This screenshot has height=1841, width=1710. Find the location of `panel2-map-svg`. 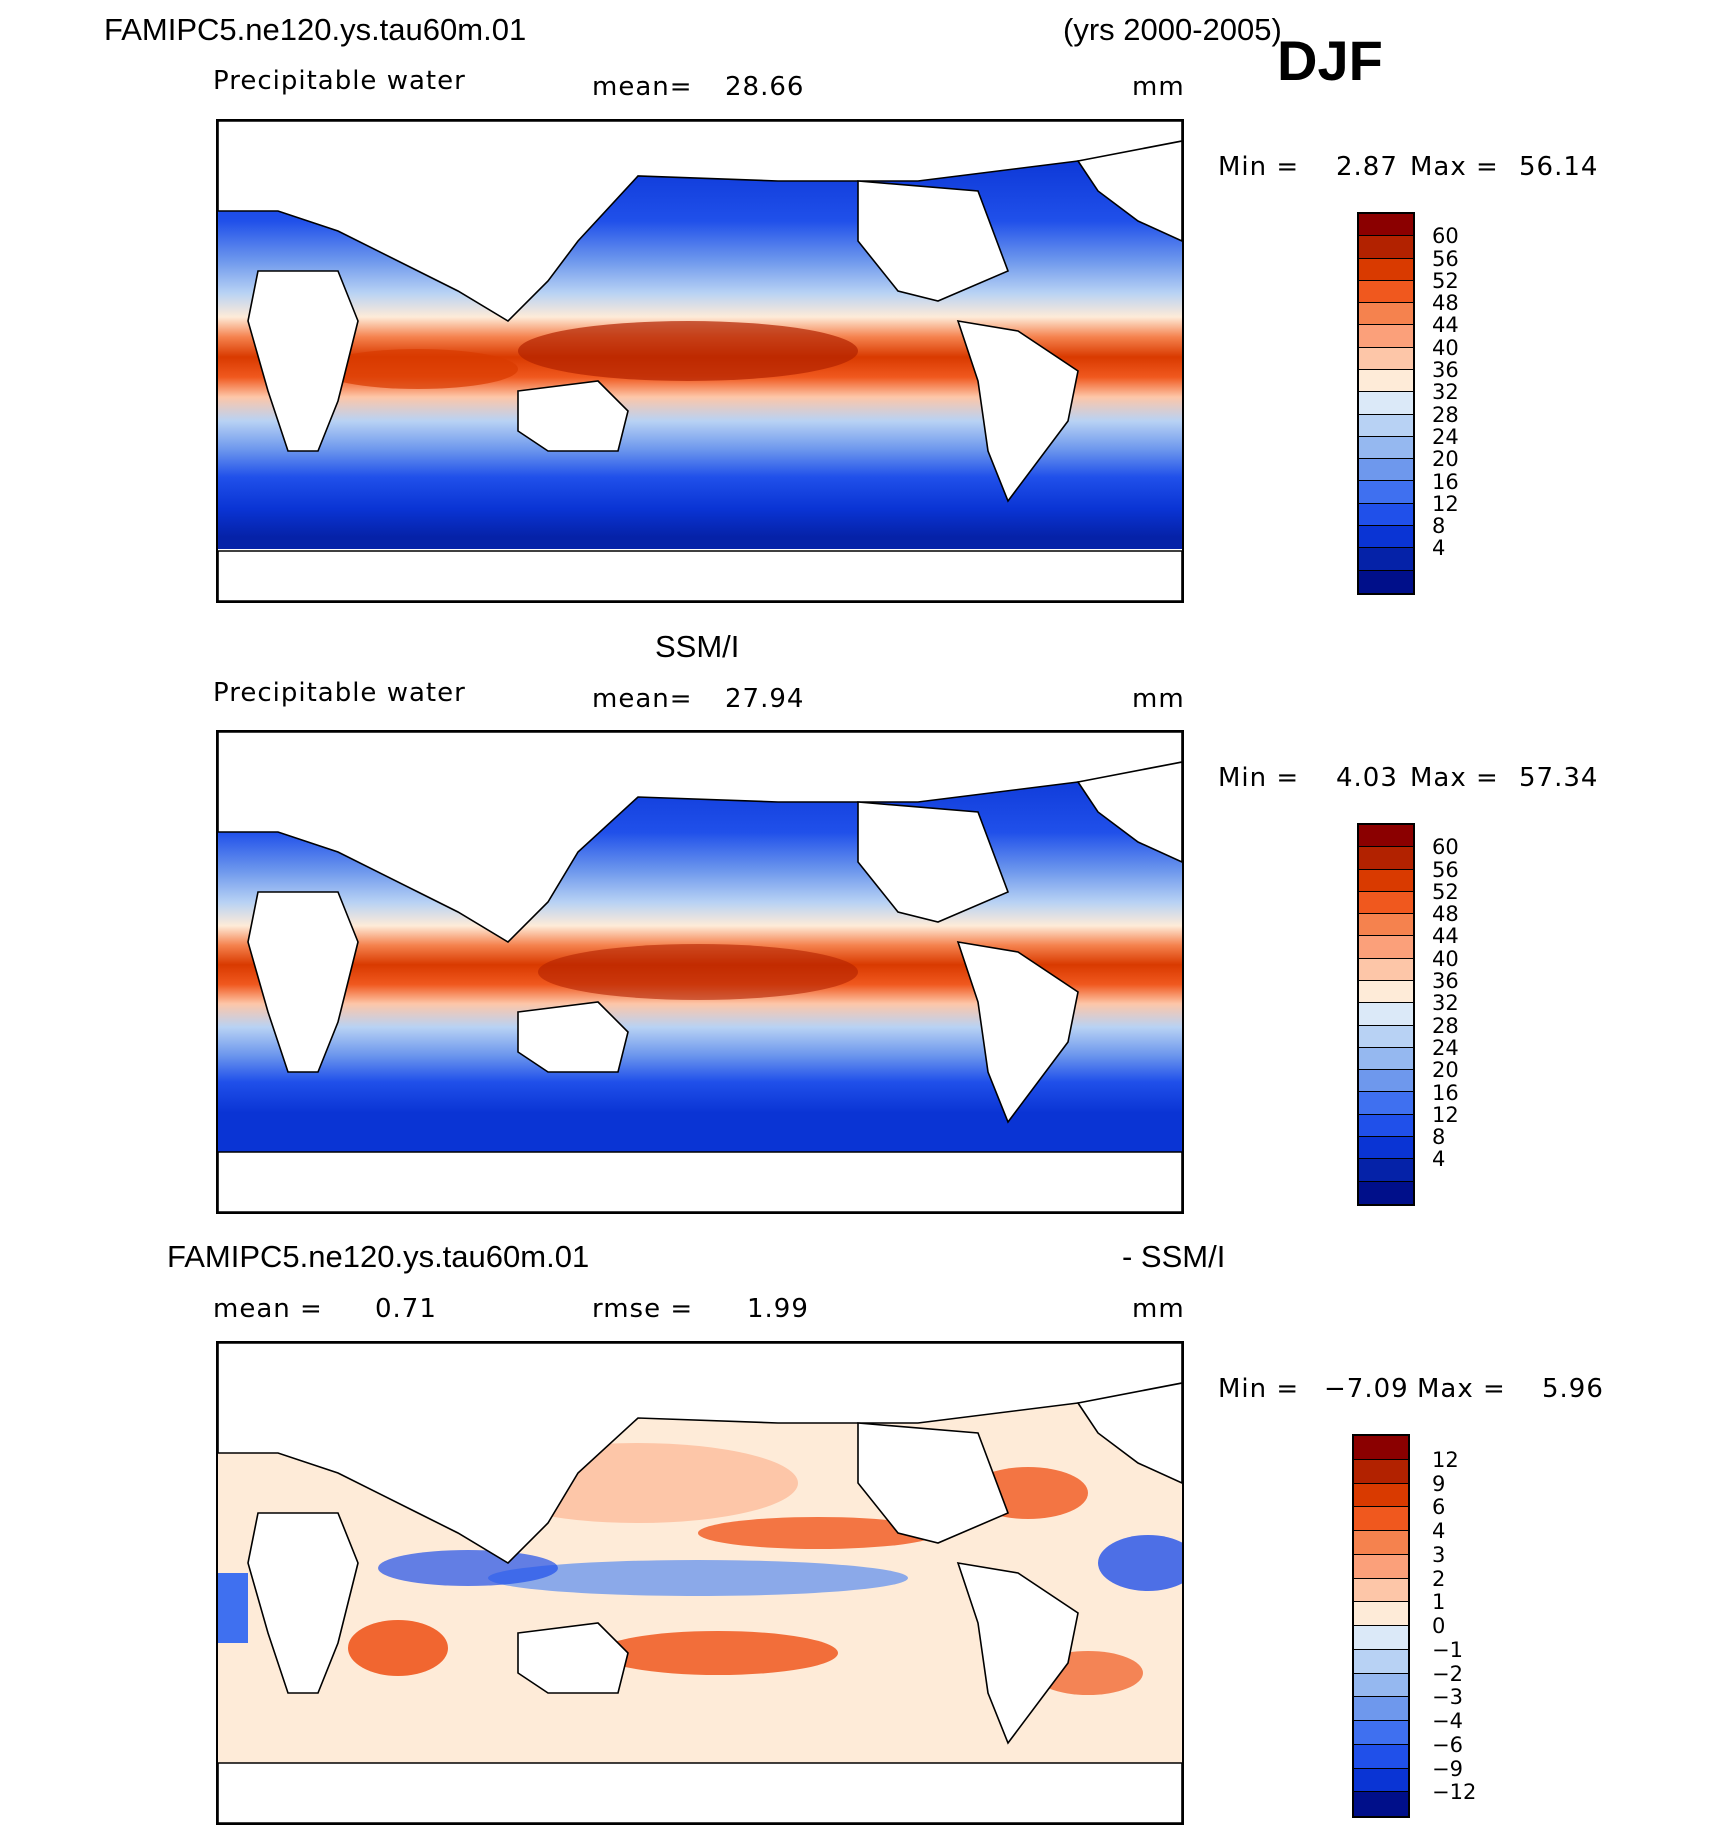

panel2-map-svg is located at coordinates (700, 972).